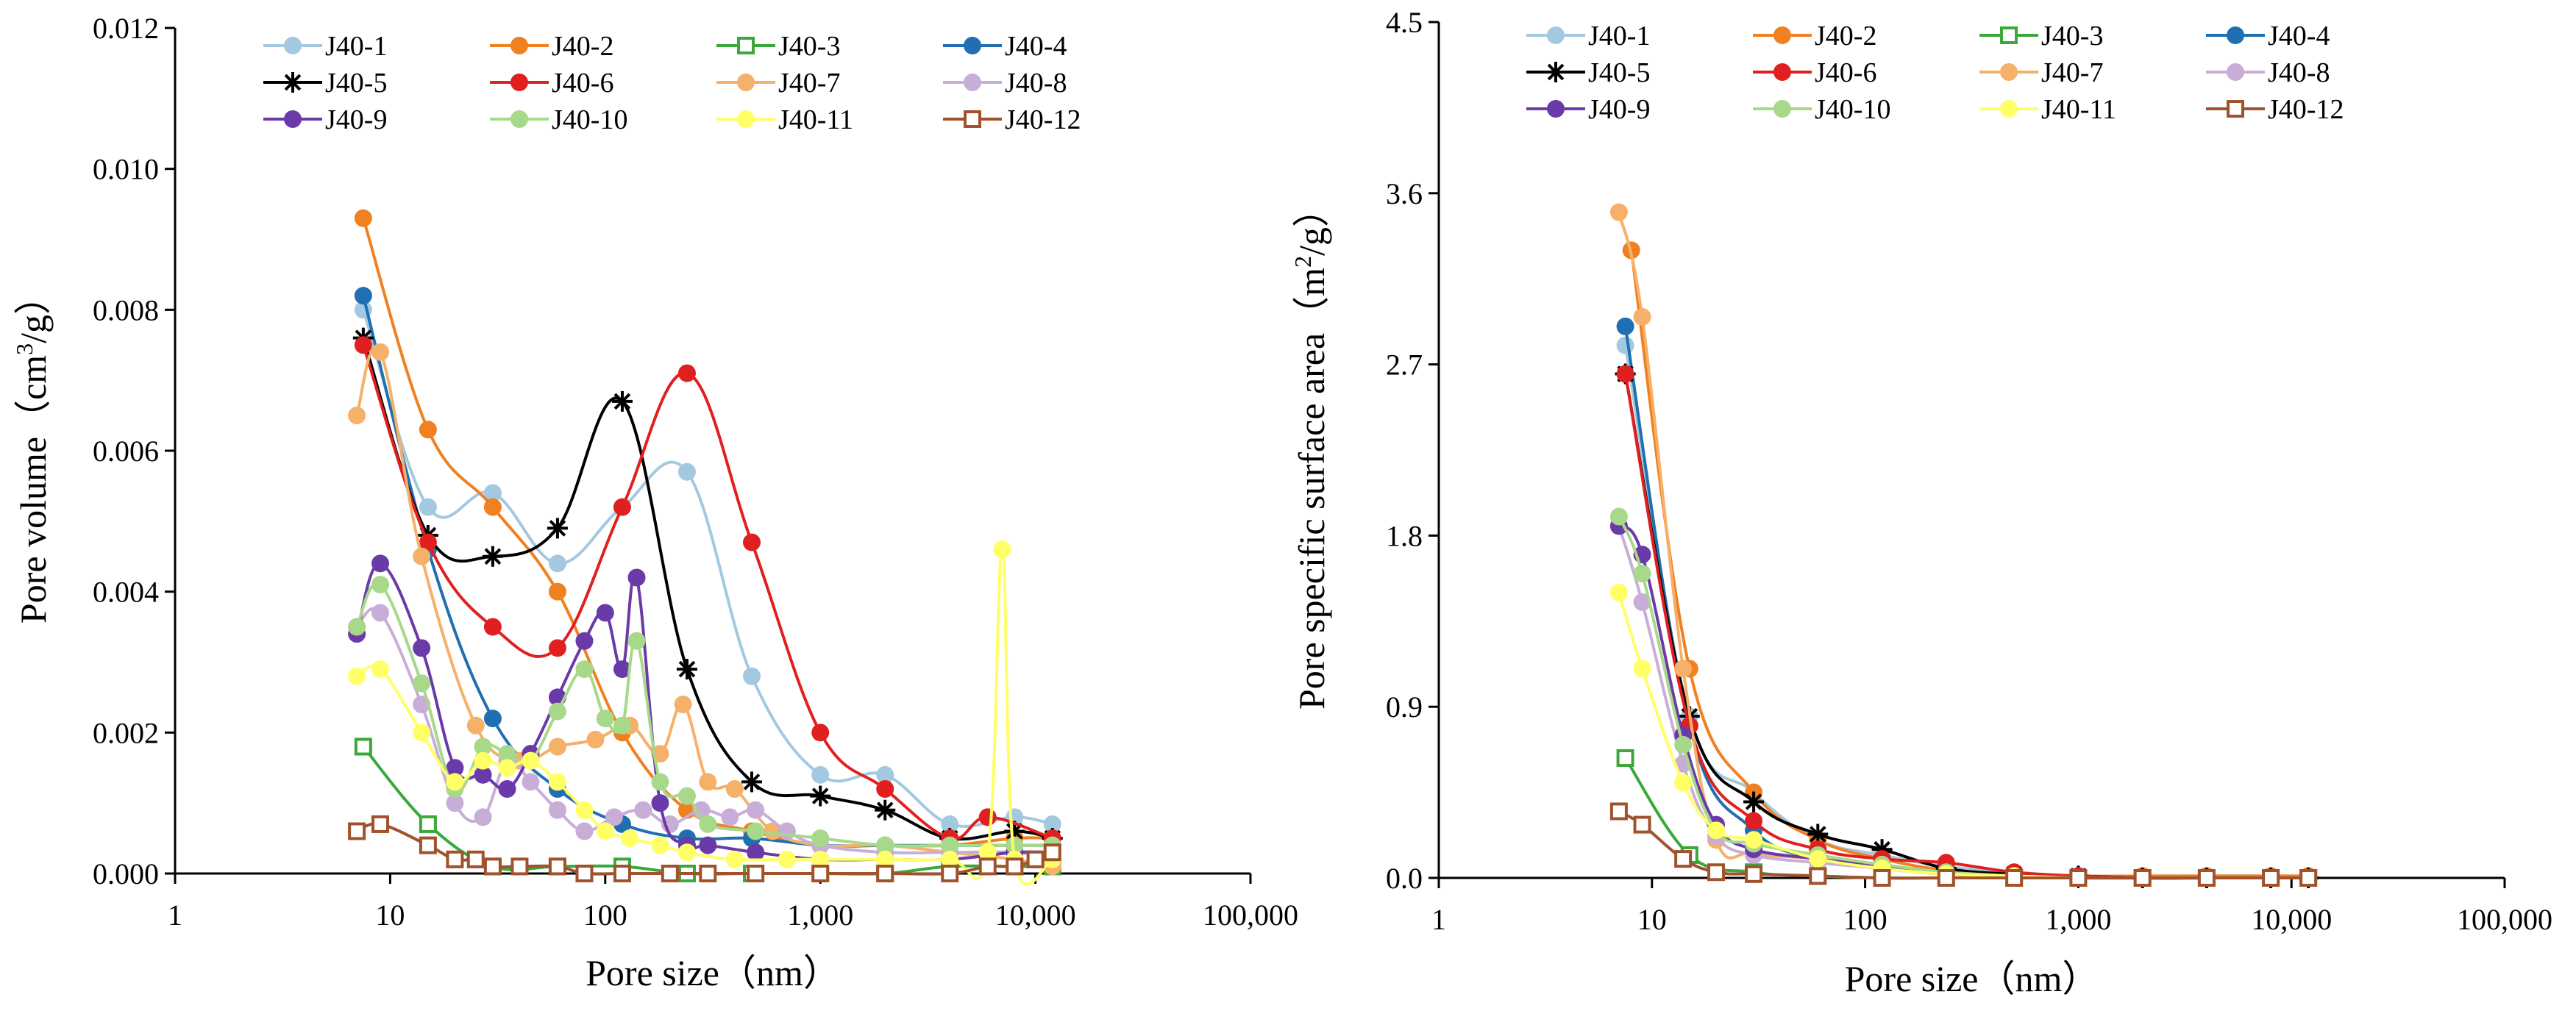 The image size is (2576, 1011). Describe the element at coordinates (809, 83) in the screenshot. I see `legend-label: J40-7` at that location.